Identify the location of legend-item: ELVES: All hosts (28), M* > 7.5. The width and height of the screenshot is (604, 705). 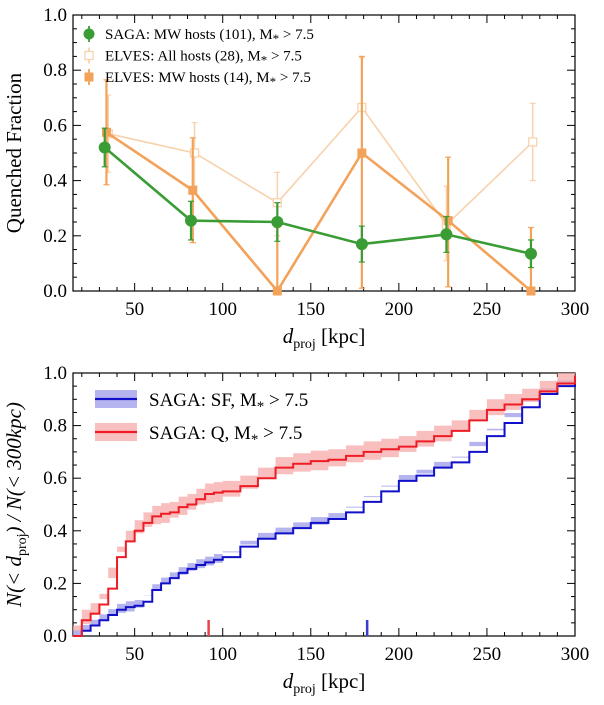
(193, 57).